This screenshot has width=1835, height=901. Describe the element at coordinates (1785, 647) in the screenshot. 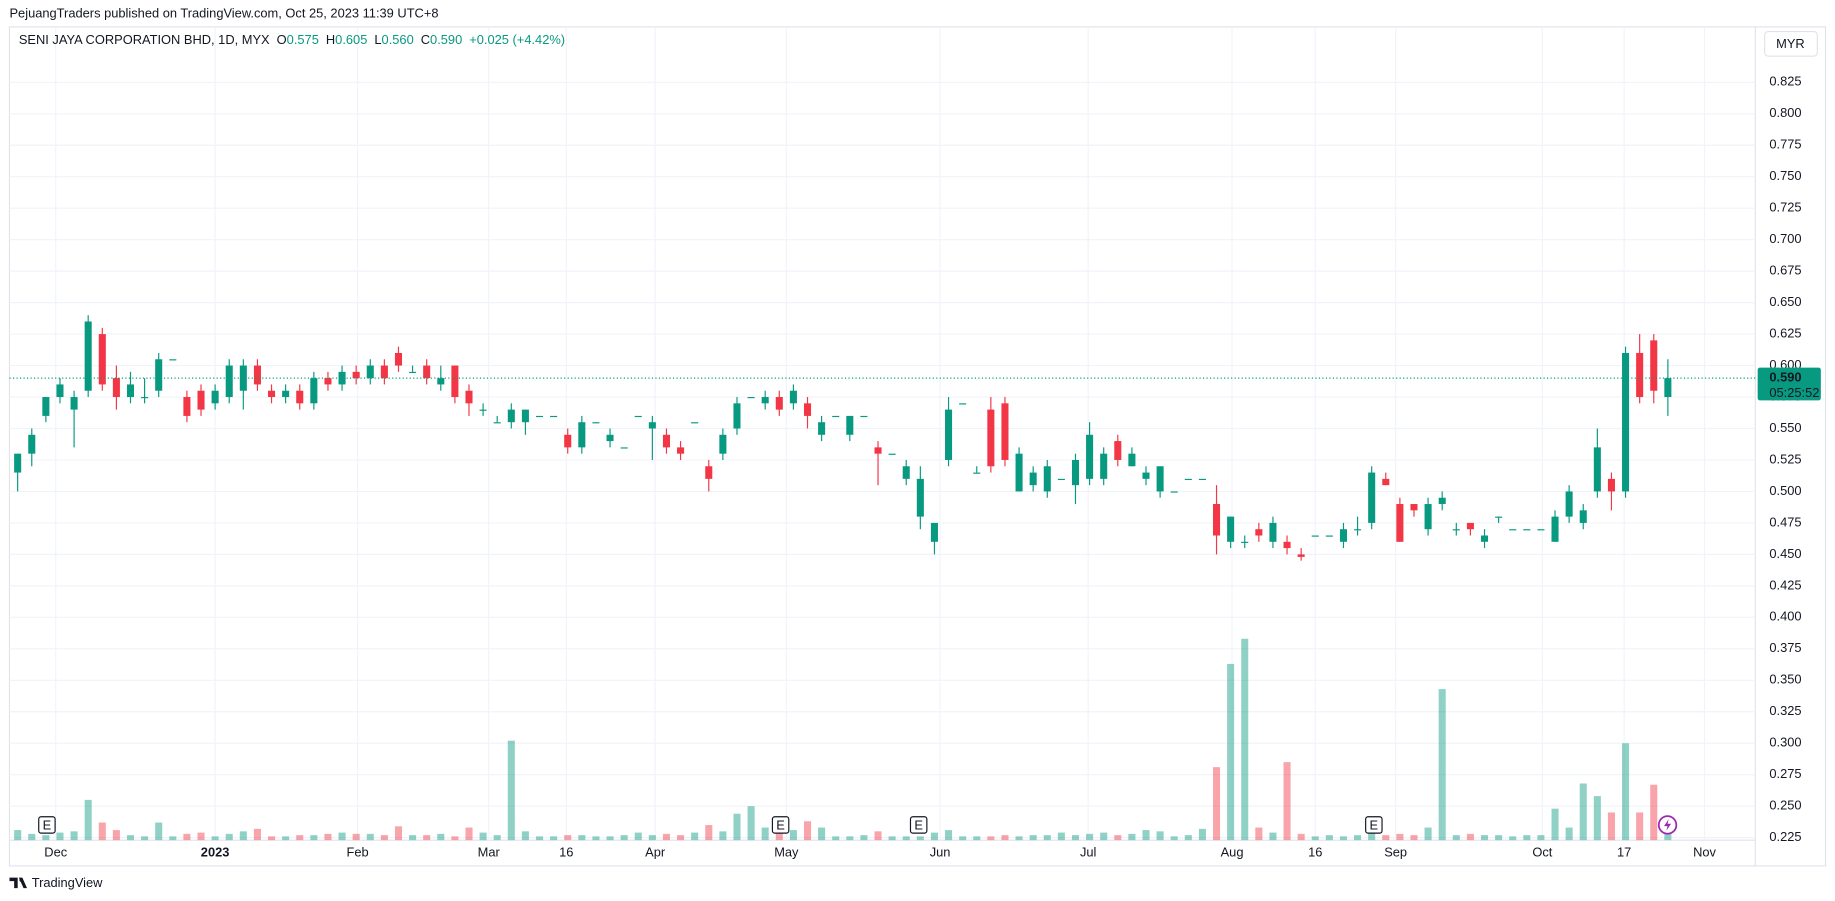

I see `y-tick-label: 0.375` at that location.